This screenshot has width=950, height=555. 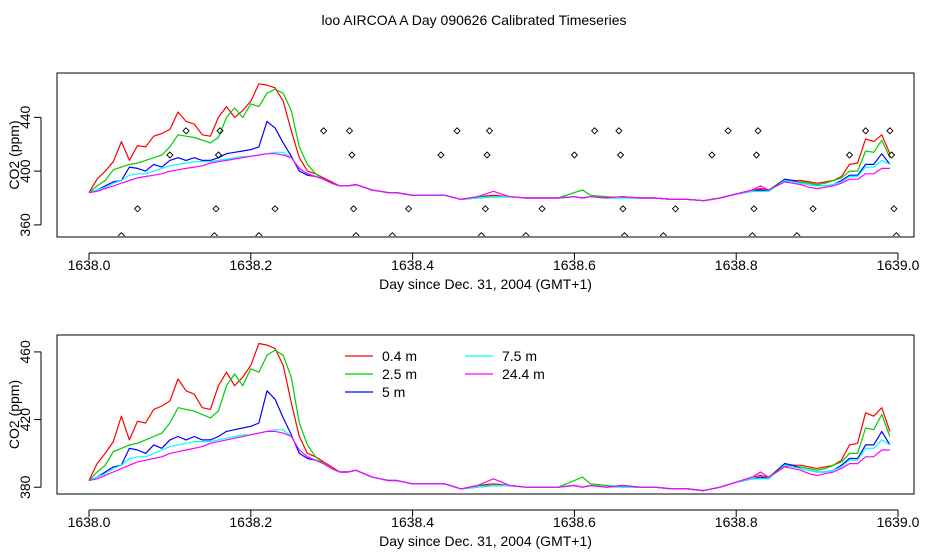 What do you see at coordinates (519, 356) in the screenshot?
I see `legend-label: 7.5 m` at bounding box center [519, 356].